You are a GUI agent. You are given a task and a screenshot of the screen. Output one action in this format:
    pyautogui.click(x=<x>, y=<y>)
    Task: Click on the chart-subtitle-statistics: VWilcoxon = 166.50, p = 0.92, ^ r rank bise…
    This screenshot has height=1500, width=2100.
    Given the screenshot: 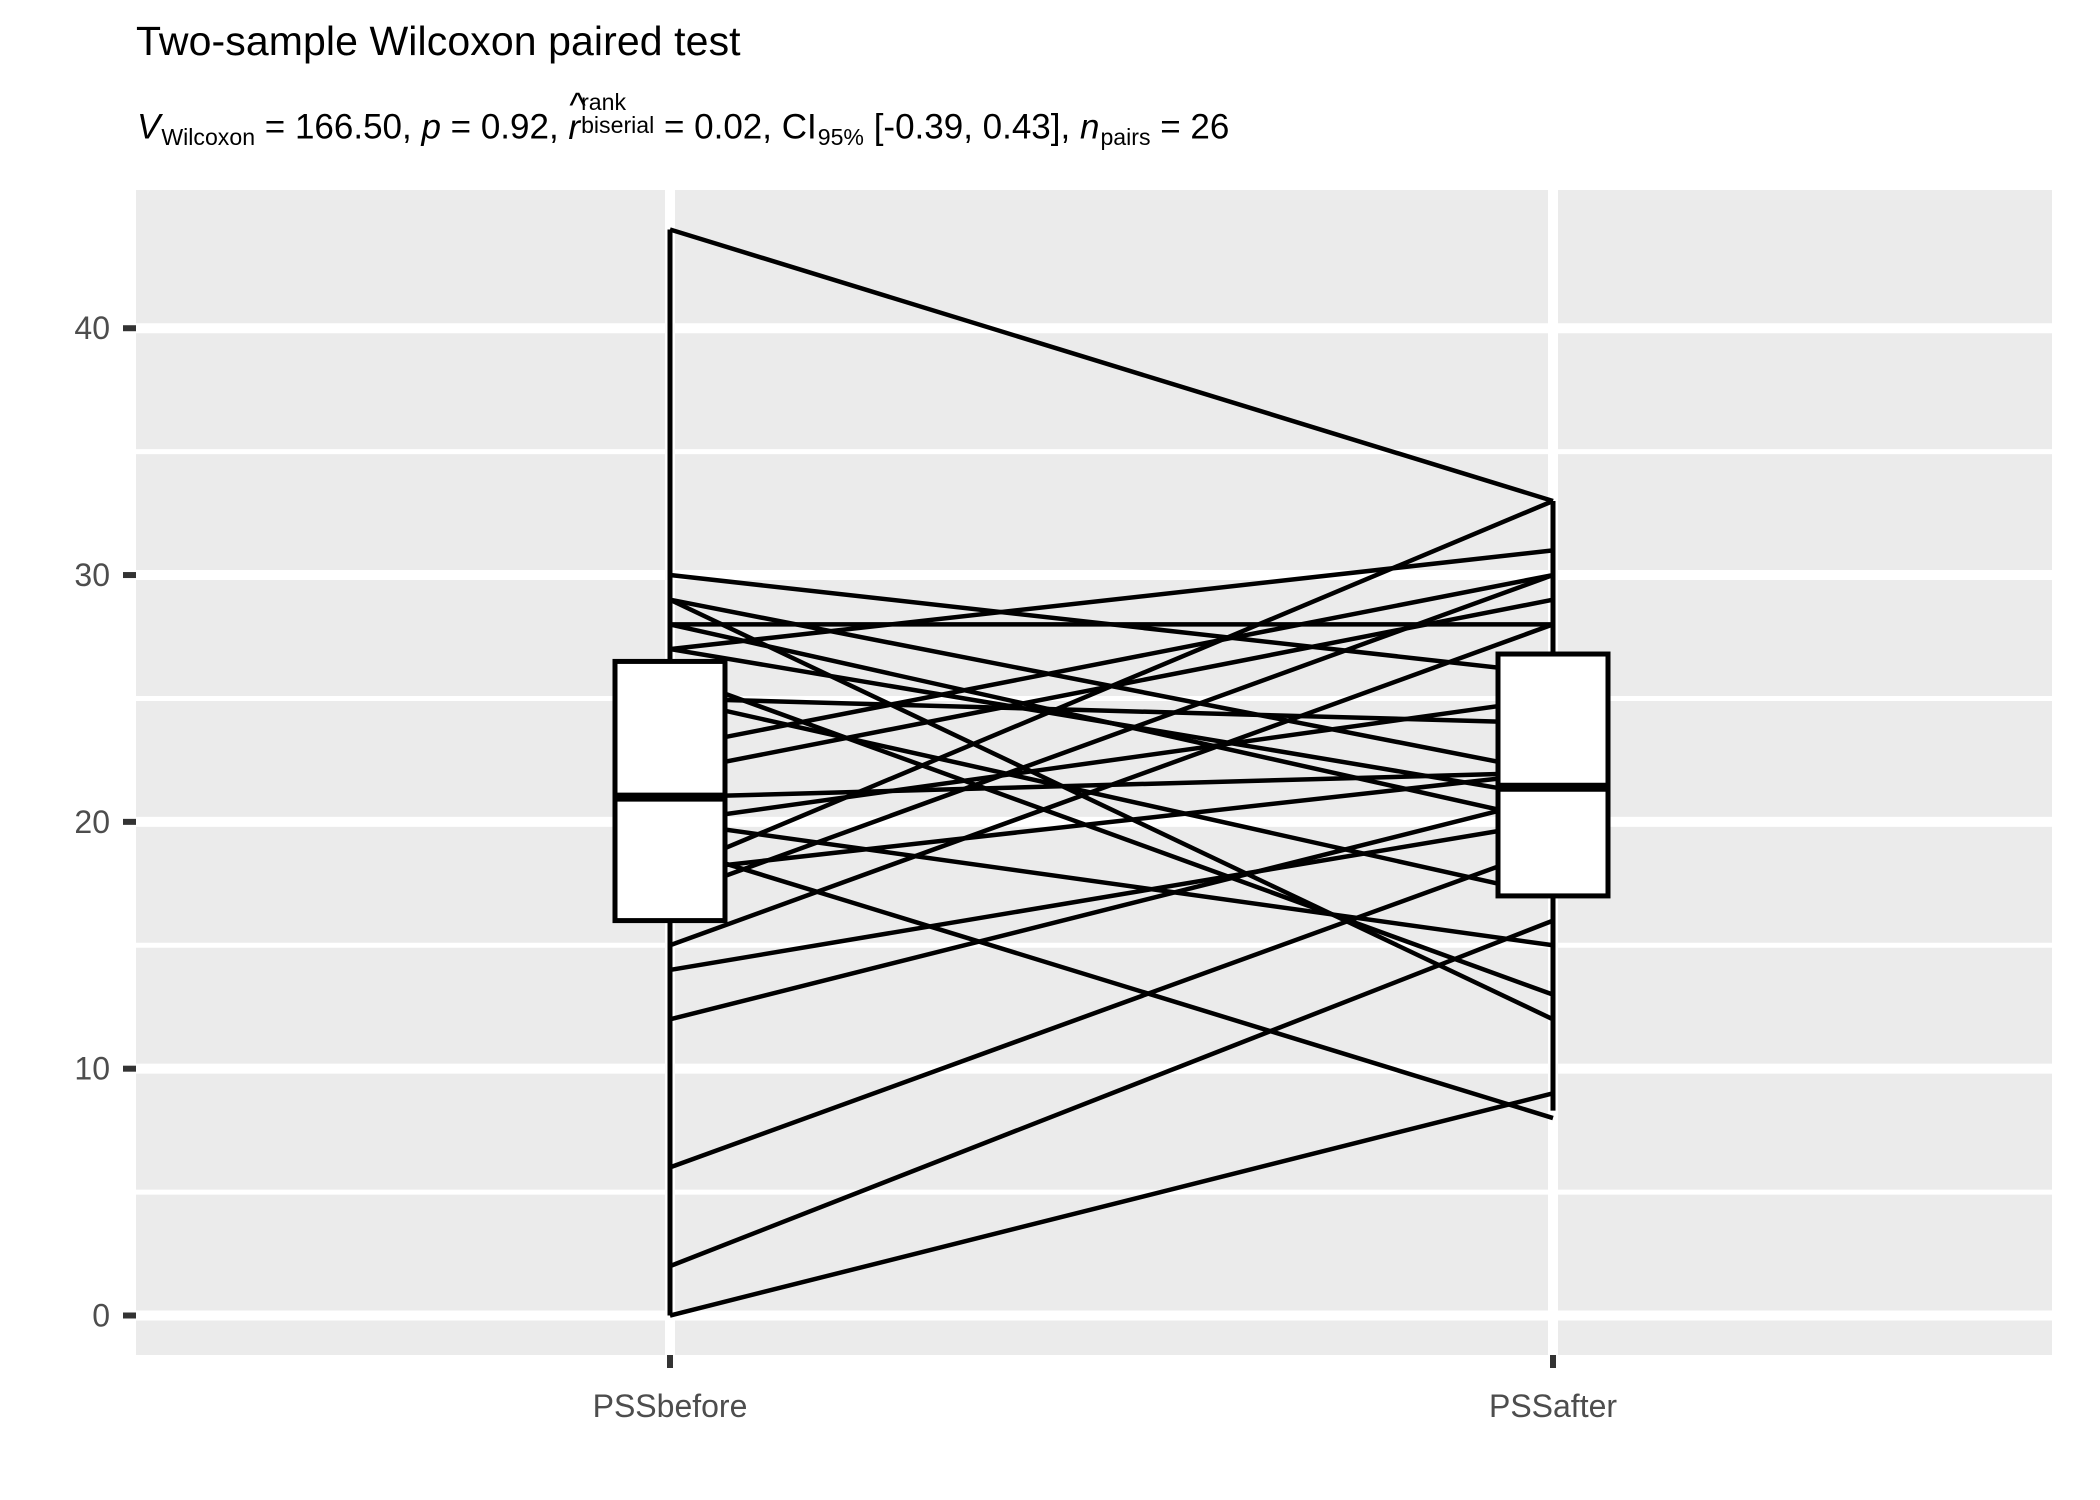 What is the action you would take?
    pyautogui.click(x=683, y=119)
    